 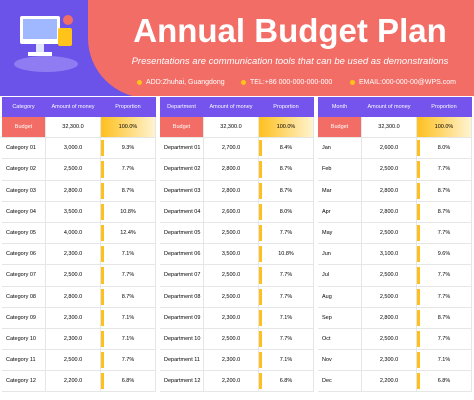 I want to click on cell: Category 12, so click(x=24, y=382).